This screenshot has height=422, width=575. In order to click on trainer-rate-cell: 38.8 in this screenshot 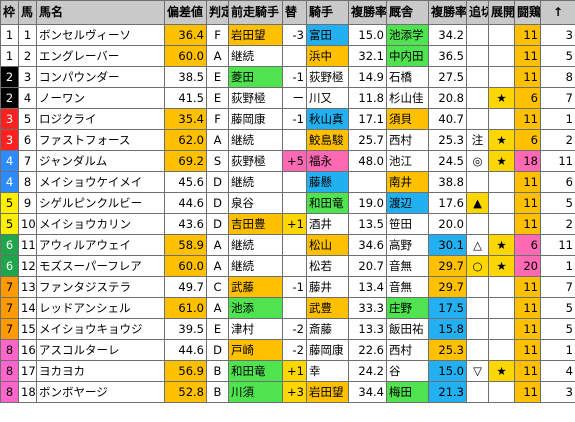, I will do `click(447, 182)`.